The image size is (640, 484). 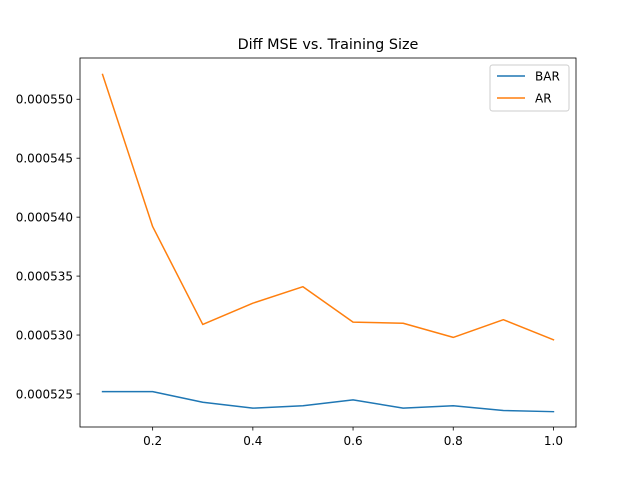 What do you see at coordinates (353, 441) in the screenshot?
I see `x-tick-label: 0.6` at bounding box center [353, 441].